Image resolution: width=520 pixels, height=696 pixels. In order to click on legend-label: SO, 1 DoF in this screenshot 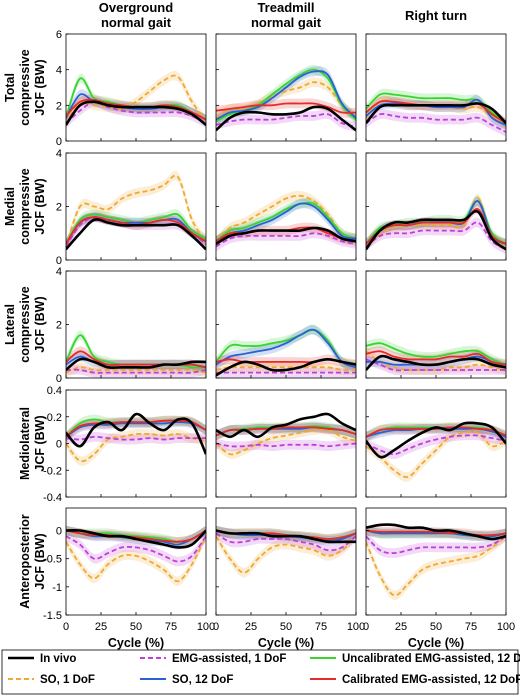, I will do `click(67, 680)`.